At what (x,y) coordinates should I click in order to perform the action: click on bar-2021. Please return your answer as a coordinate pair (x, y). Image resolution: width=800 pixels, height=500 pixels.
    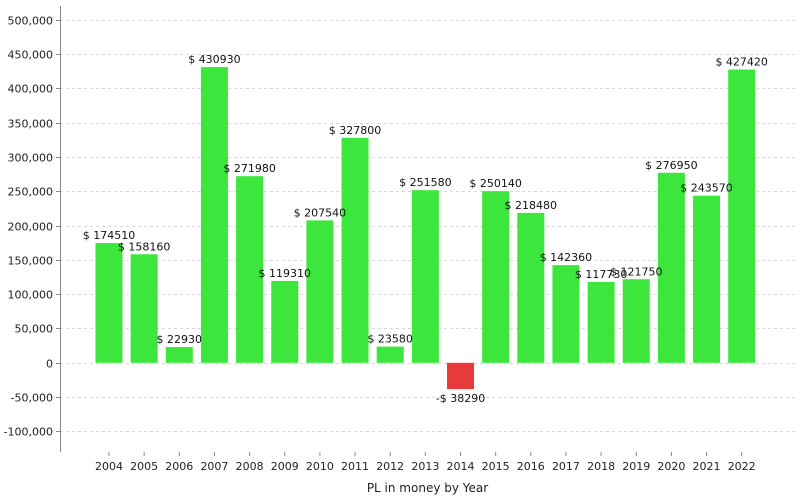
    Looking at the image, I should click on (707, 279).